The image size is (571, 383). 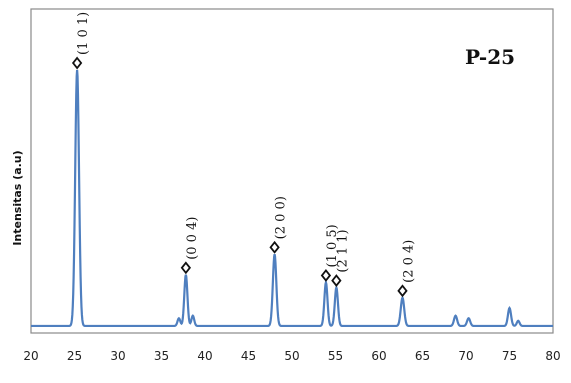 What do you see at coordinates (422, 356) in the screenshot?
I see `x-tick-label-65: 65` at bounding box center [422, 356].